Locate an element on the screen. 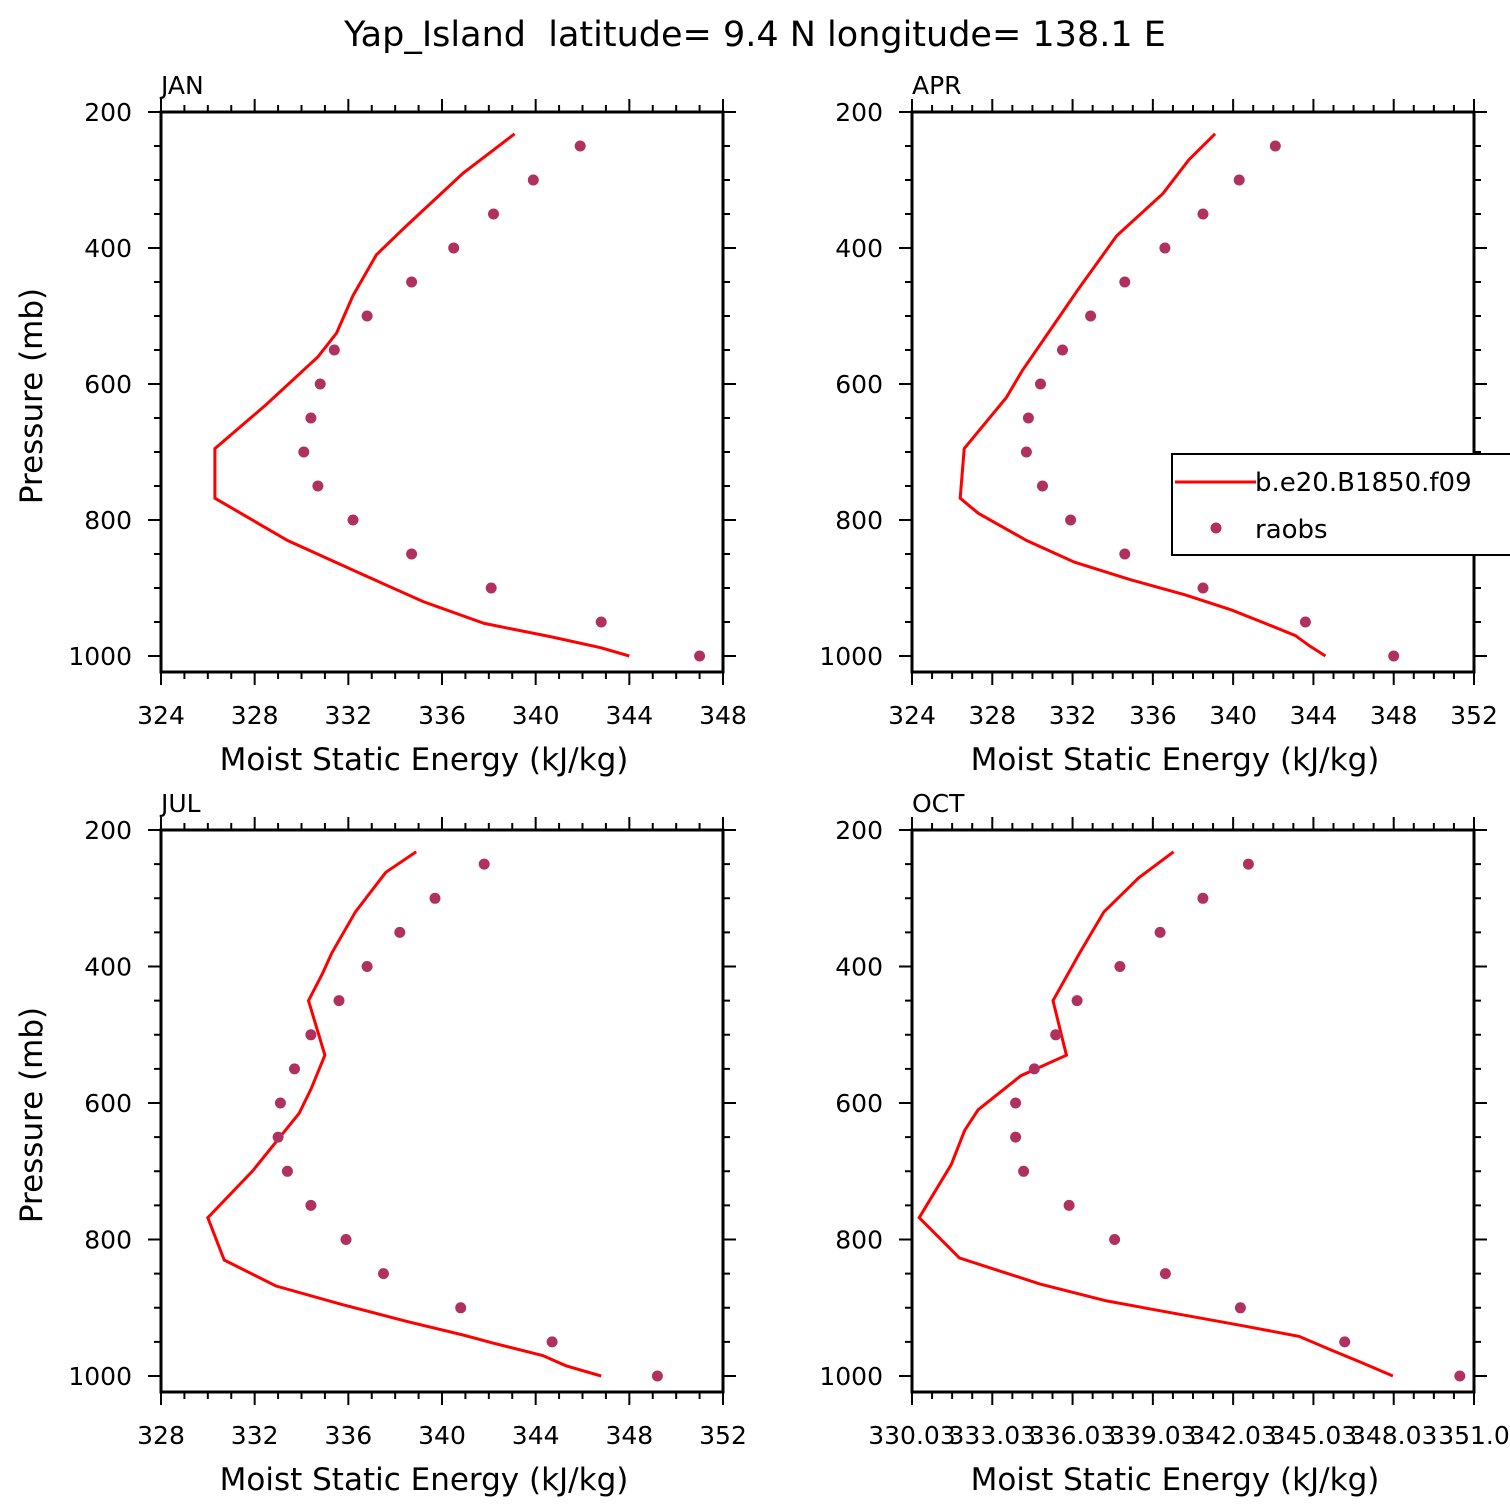 This screenshot has width=1510, height=1510. x-tick-label: 351.0 is located at coordinates (1474, 1435).